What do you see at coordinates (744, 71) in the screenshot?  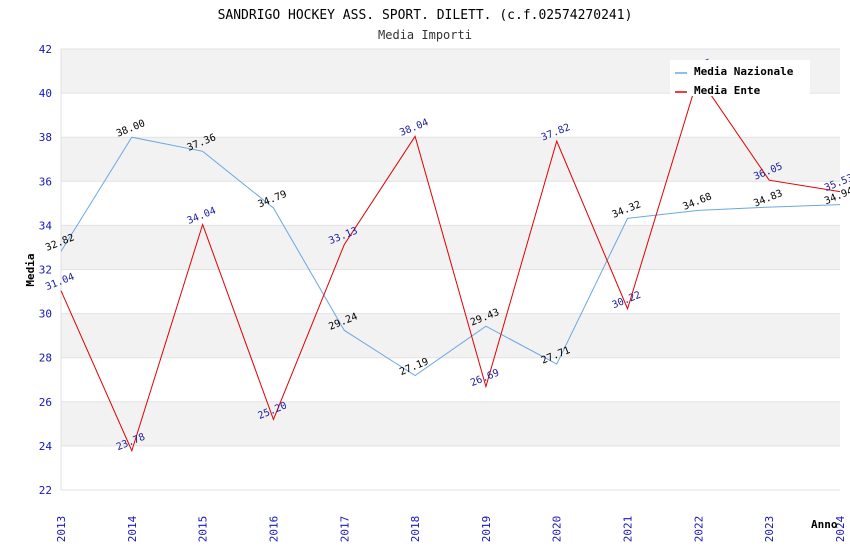 I see `legend-label-media-nazionale: Media Nazionale` at bounding box center [744, 71].